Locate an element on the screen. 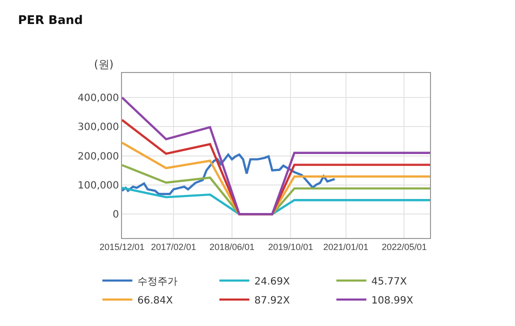 The width and height of the screenshot is (515, 326). y-tick-label: 300,000 is located at coordinates (98, 128).